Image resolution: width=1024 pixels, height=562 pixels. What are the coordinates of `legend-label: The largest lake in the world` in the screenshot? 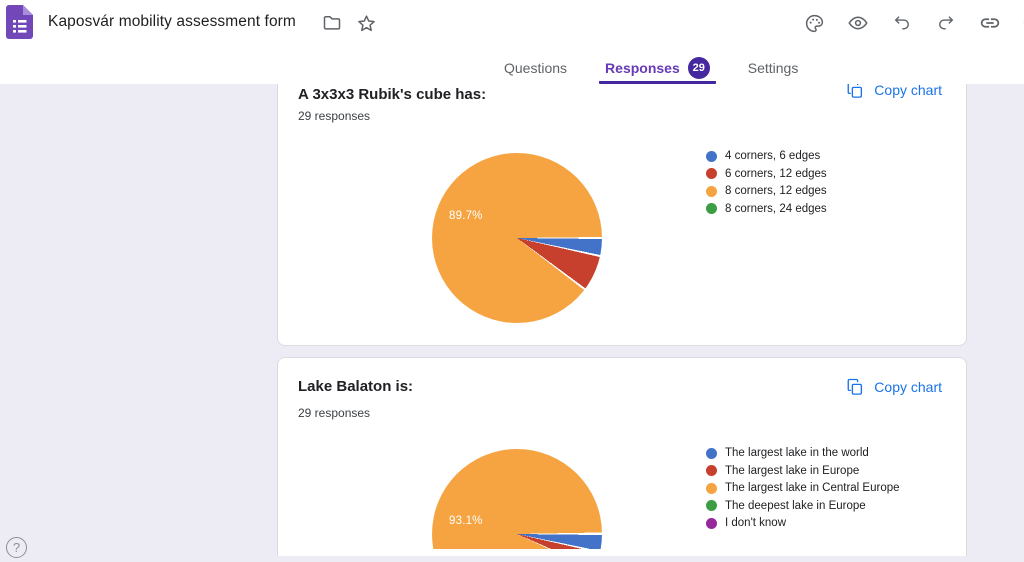 It's located at (797, 453).